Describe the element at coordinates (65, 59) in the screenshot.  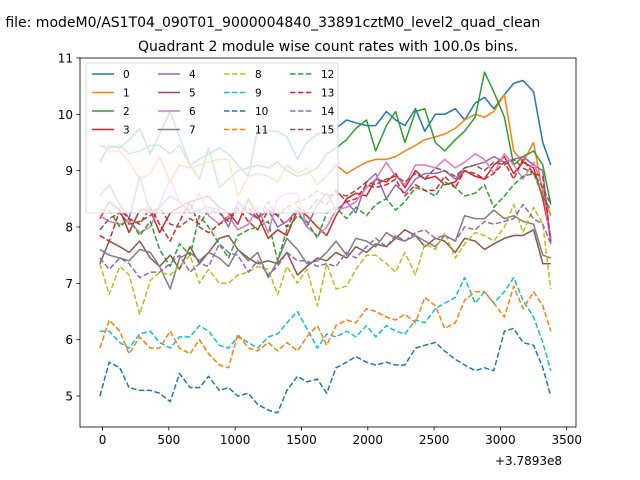
I see `y-tick-label: 11` at that location.